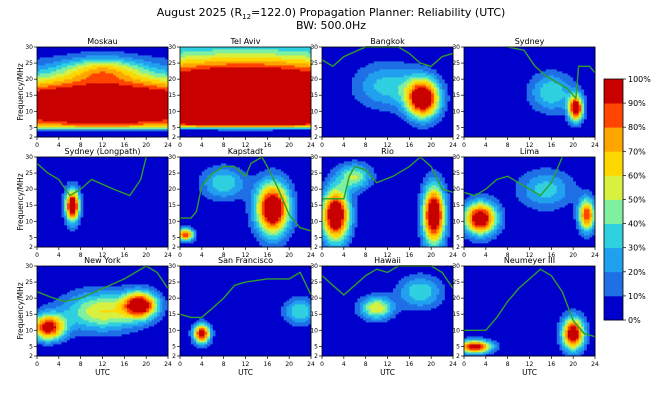 This screenshot has height=400, width=662. Describe the element at coordinates (268, 145) in the screenshot. I see `x-tick-label: 16` at that location.